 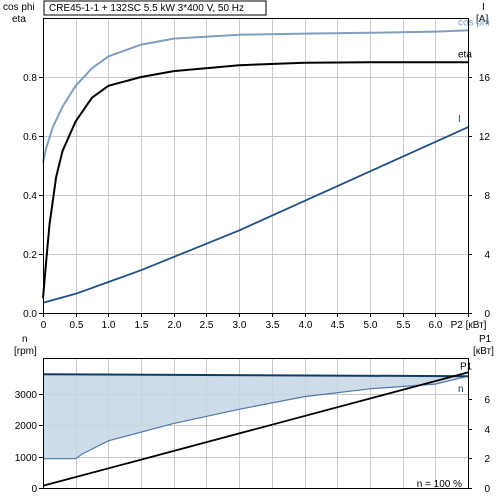 What do you see at coordinates (483, 7) in the screenshot?
I see `top-right-axis-label-1: I` at bounding box center [483, 7].